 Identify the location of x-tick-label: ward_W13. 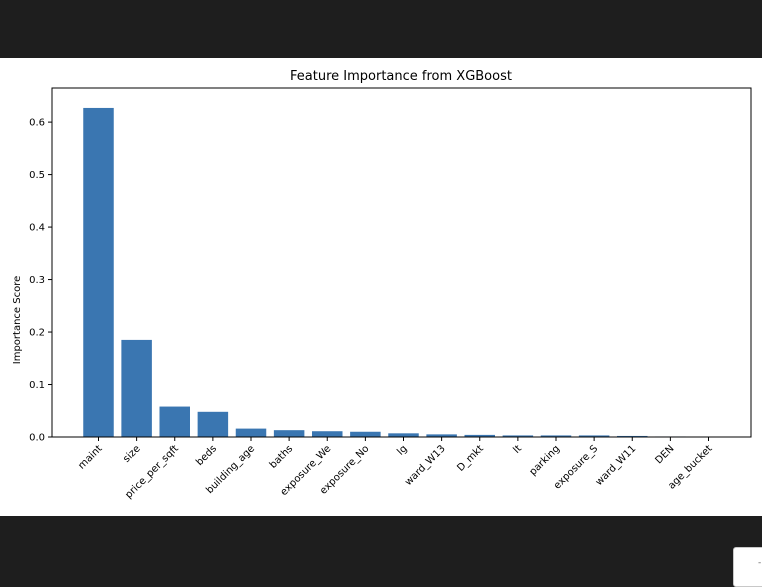
(425, 465).